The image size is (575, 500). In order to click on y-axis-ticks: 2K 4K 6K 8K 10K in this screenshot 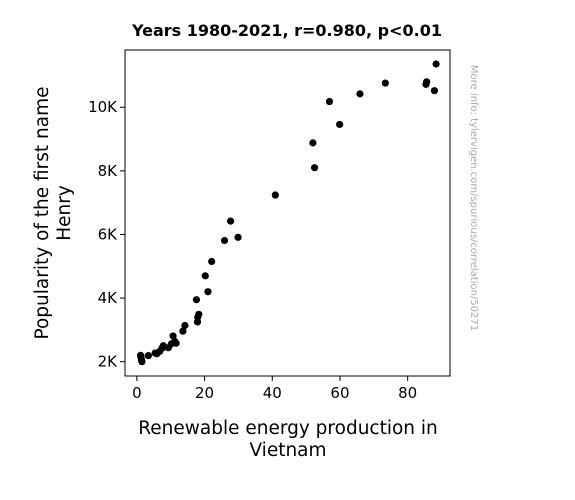, I will do `click(106, 234)`.